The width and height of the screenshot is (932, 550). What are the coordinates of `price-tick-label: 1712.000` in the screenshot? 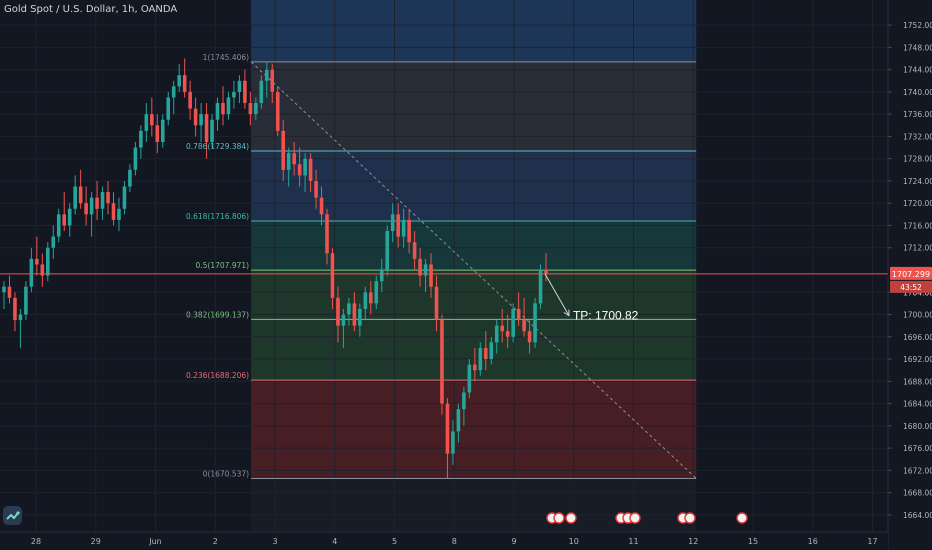 It's located at (917, 248).